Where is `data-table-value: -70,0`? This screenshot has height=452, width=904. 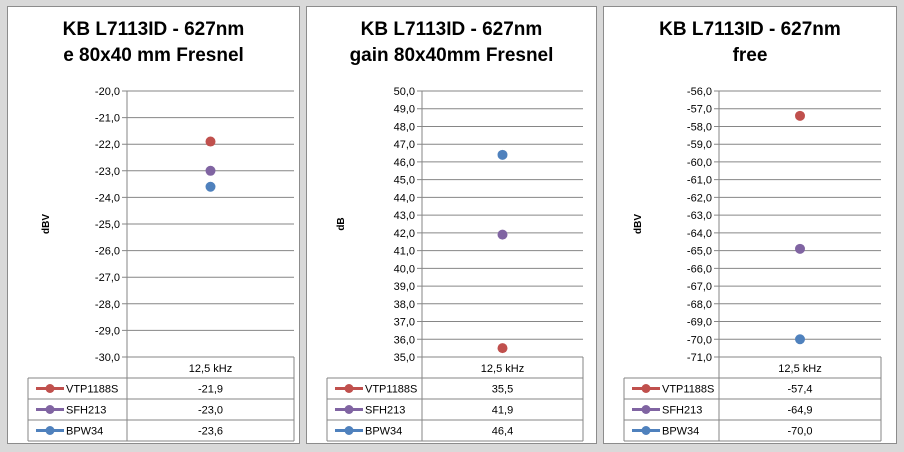 data-table-value: -70,0 is located at coordinates (799, 432).